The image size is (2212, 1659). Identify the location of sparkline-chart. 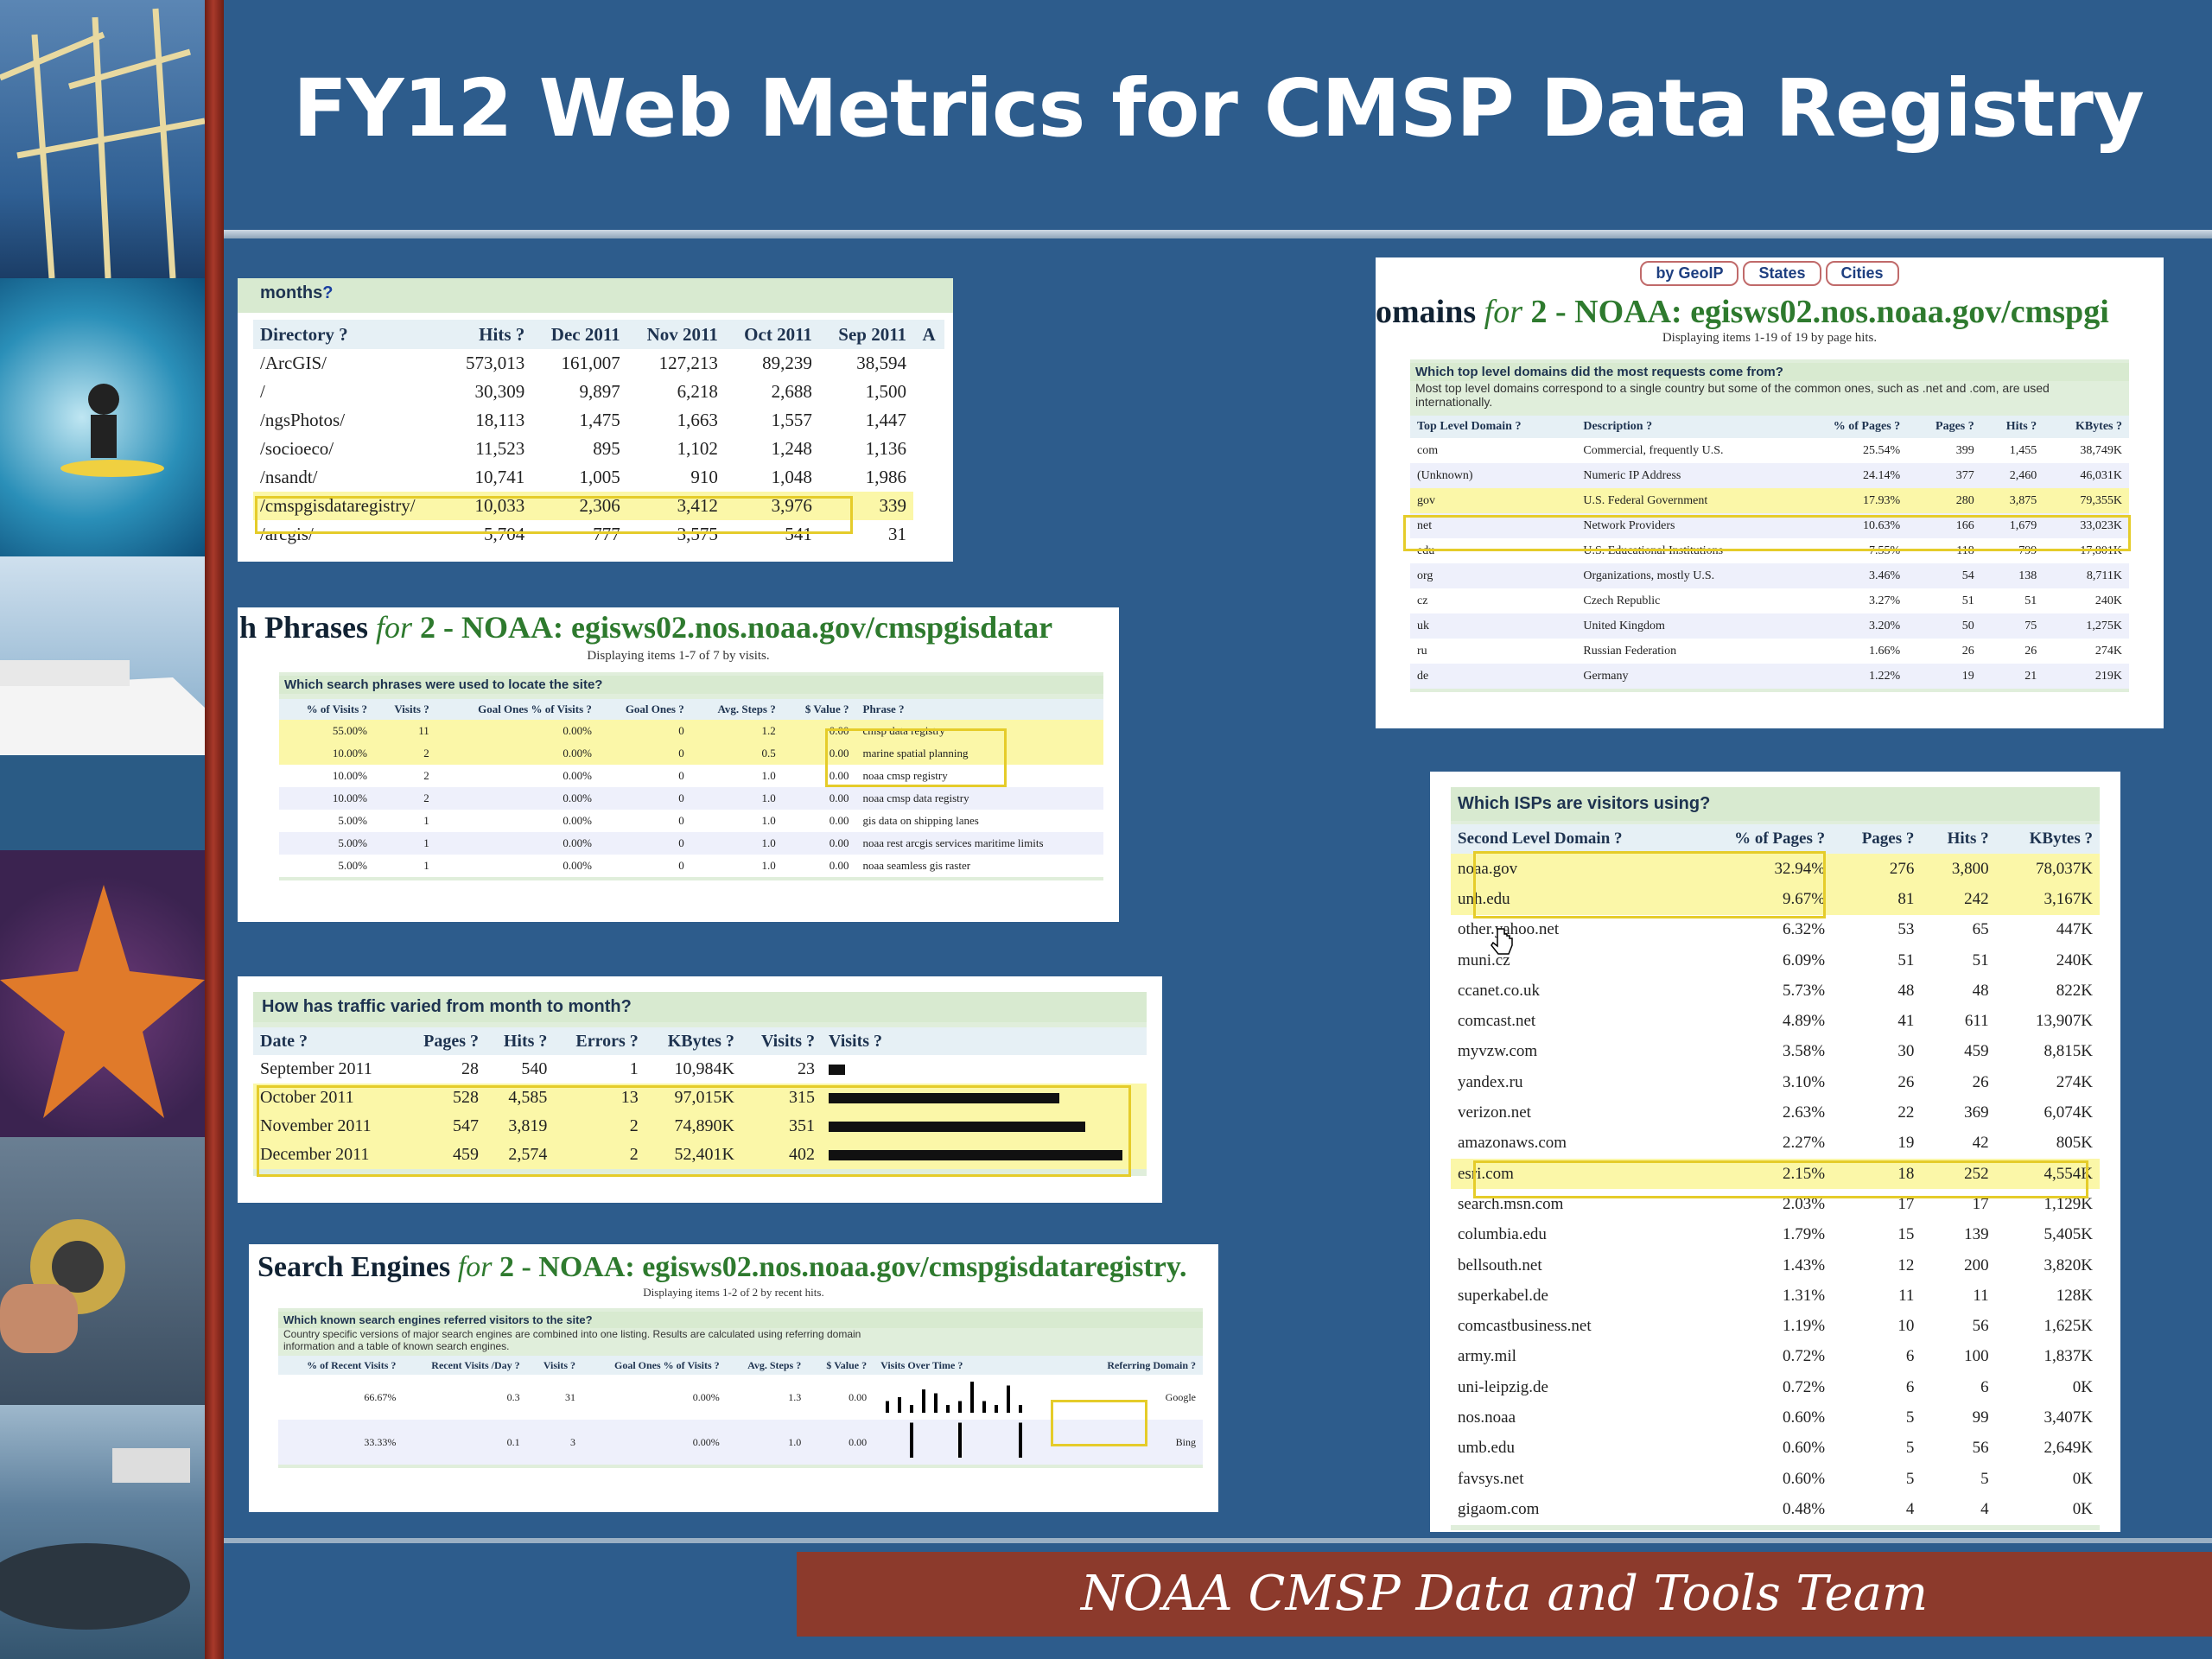
(955, 1397).